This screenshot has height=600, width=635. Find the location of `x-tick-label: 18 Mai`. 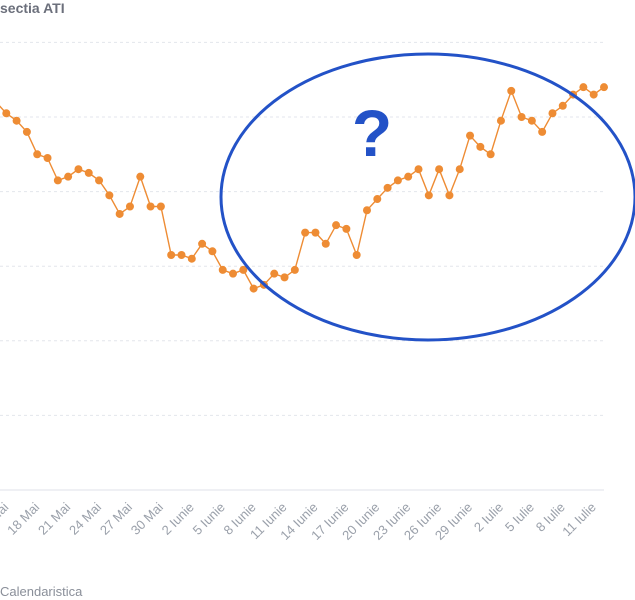

x-tick-label: 18 Mai is located at coordinates (23, 518).